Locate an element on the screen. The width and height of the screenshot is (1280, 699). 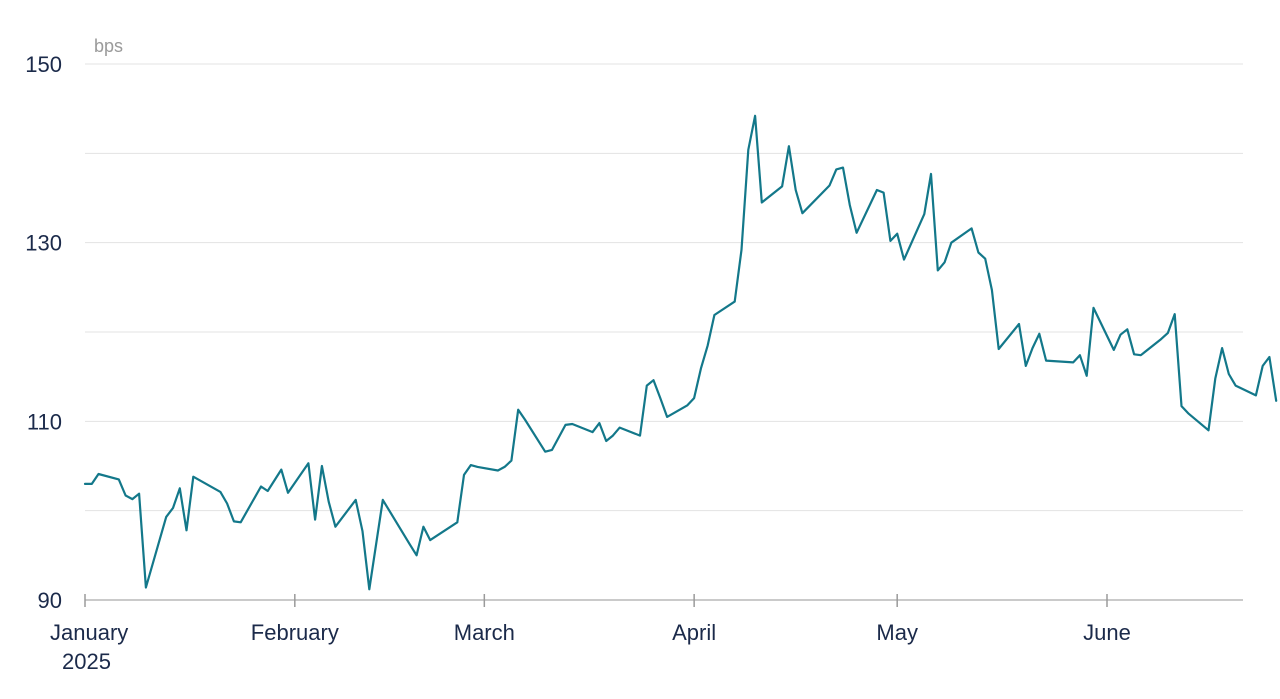
y-tick-label-90: 90 is located at coordinates (50, 600).